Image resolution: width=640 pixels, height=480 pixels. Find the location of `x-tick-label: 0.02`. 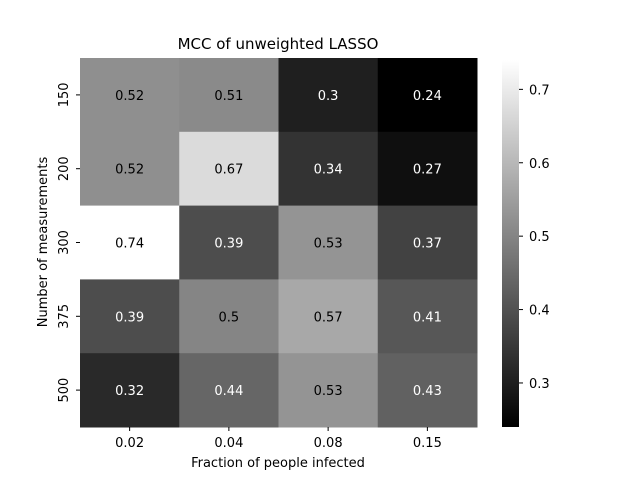

x-tick-label: 0.02 is located at coordinates (129, 443).